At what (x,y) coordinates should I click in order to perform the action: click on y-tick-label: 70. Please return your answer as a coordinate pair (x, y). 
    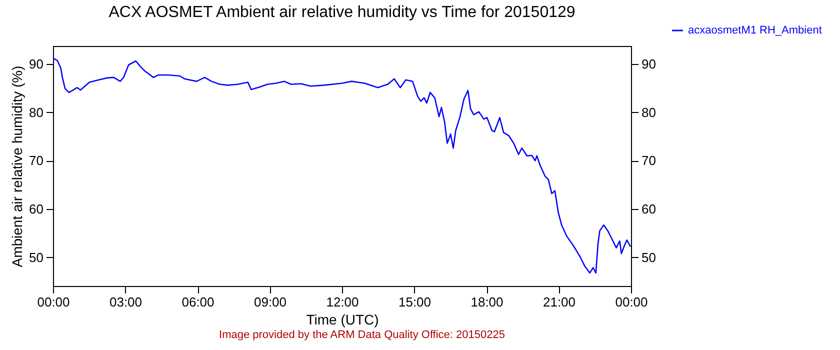
    Looking at the image, I should click on (36, 160).